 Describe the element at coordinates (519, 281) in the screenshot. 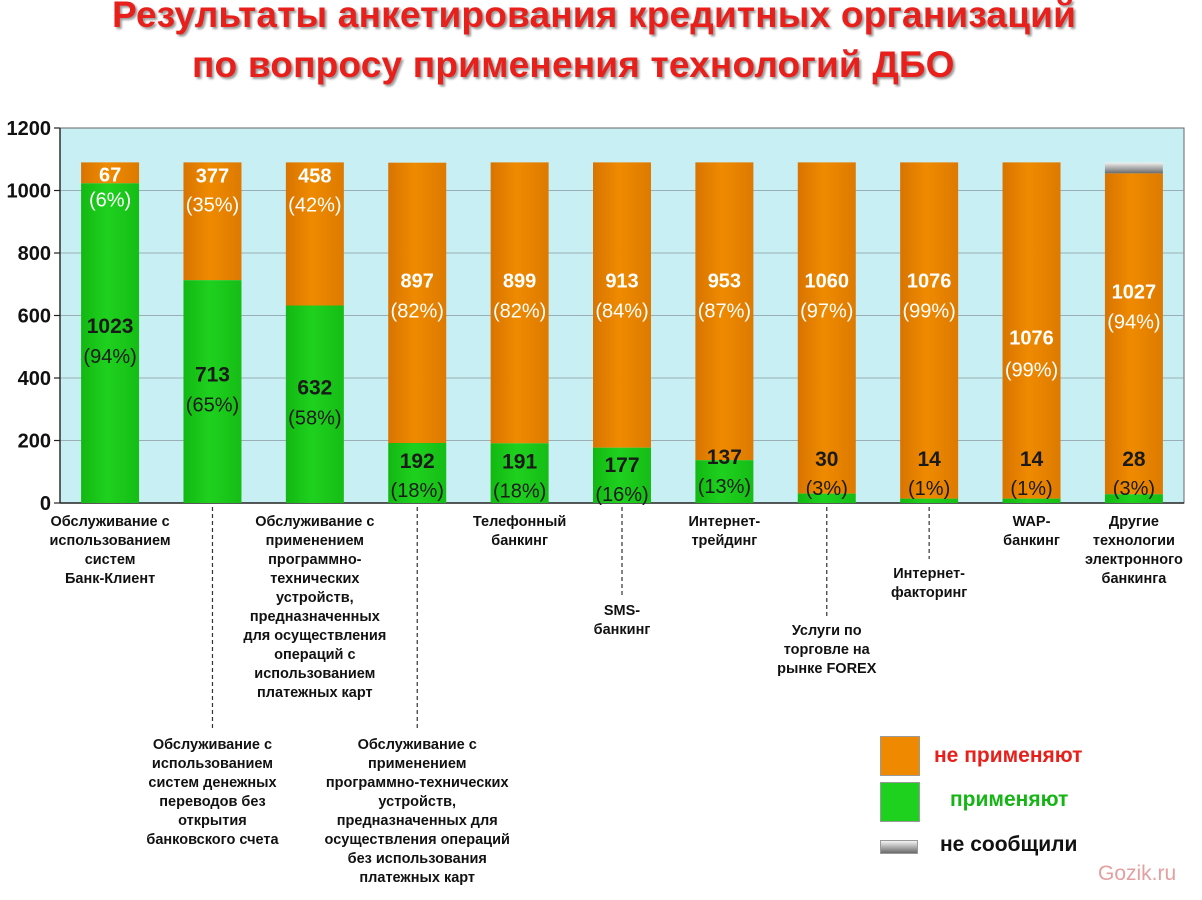

I see `value-label-not-applying: 899` at that location.